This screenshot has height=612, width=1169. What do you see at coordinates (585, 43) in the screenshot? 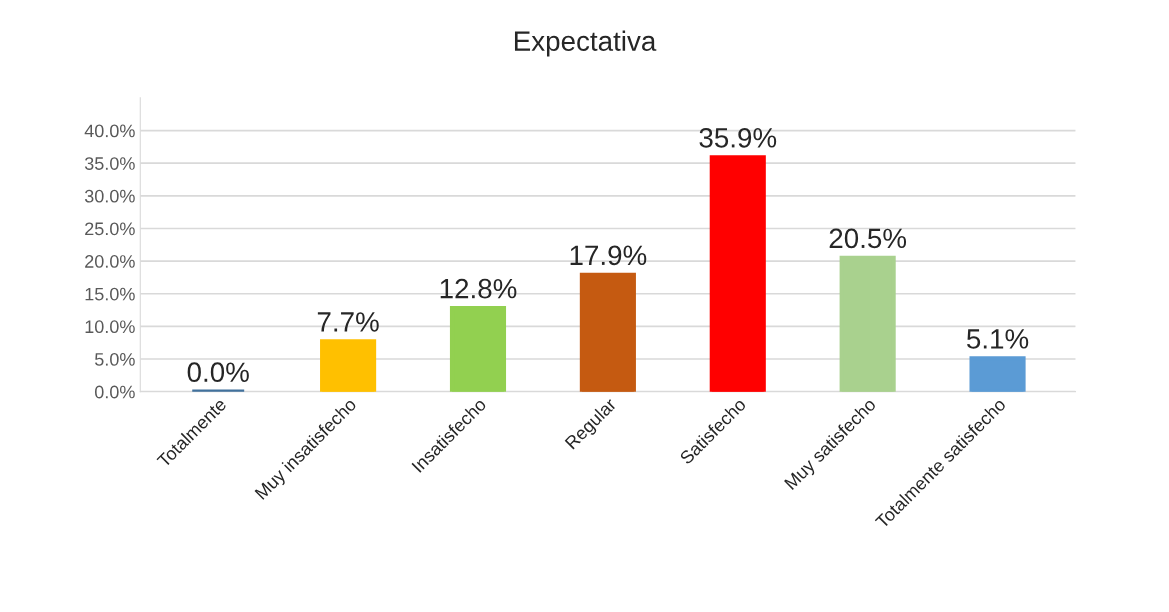
I see `chart-title: Expectativa` at bounding box center [585, 43].